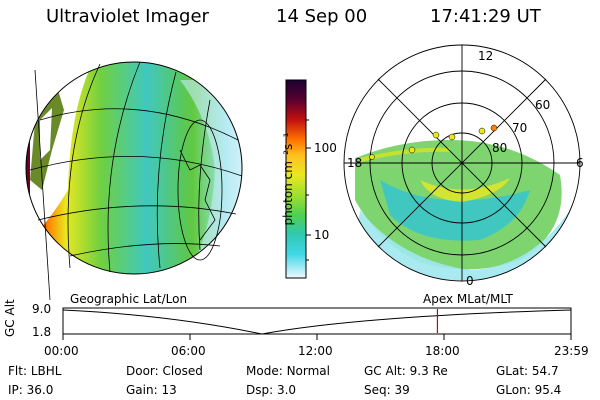 The height and width of the screenshot is (400, 600). Describe the element at coordinates (571, 351) in the screenshot. I see `timeline-xtick-24: 23:59` at that location.